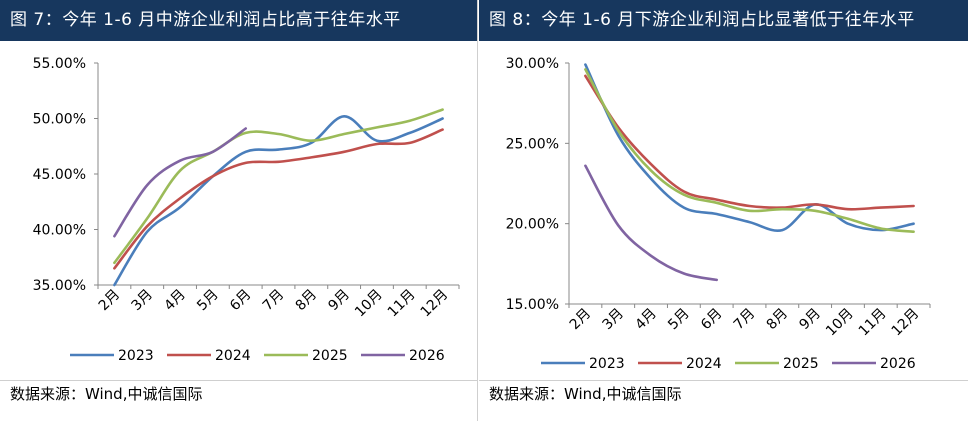 Image resolution: width=968 pixels, height=421 pixels. I want to click on y-tick-label: 35.00%, so click(59, 286).